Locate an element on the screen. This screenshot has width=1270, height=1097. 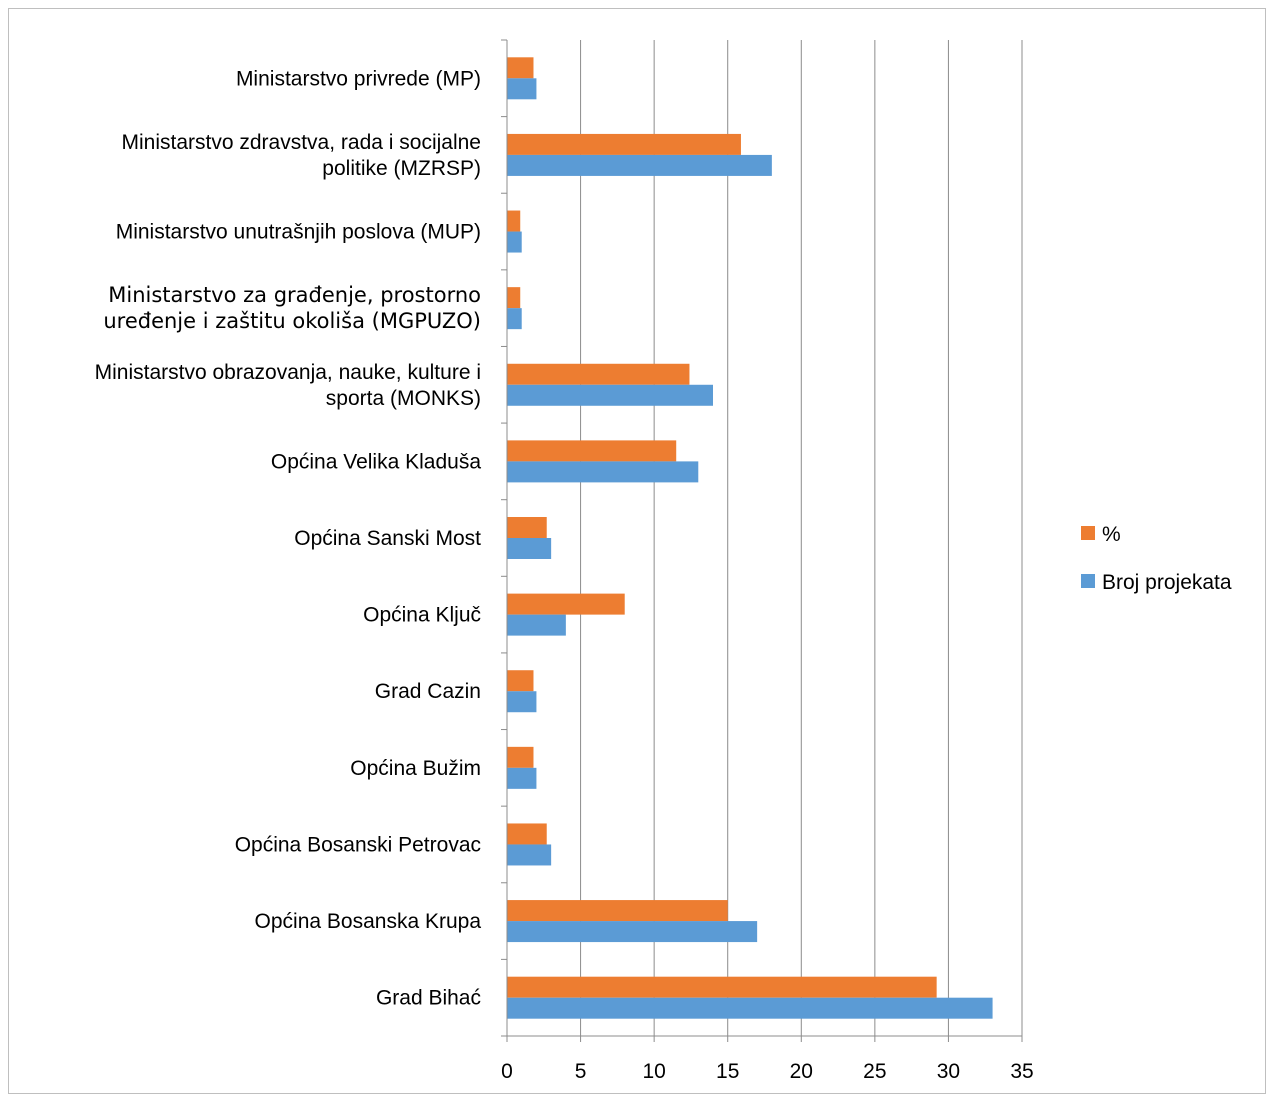
category-label: Općina Sanski Most is located at coordinates (387, 538).